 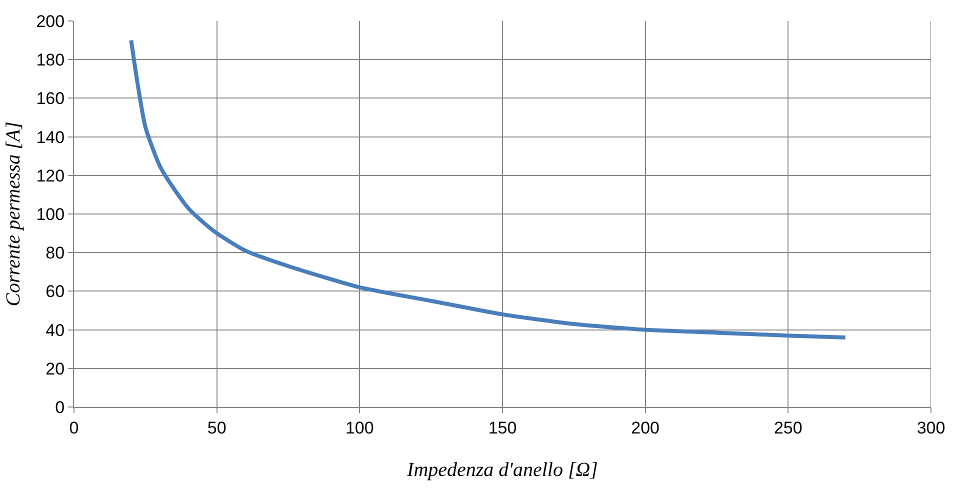 What do you see at coordinates (50, 137) in the screenshot?
I see `y-tick-label: 140` at bounding box center [50, 137].